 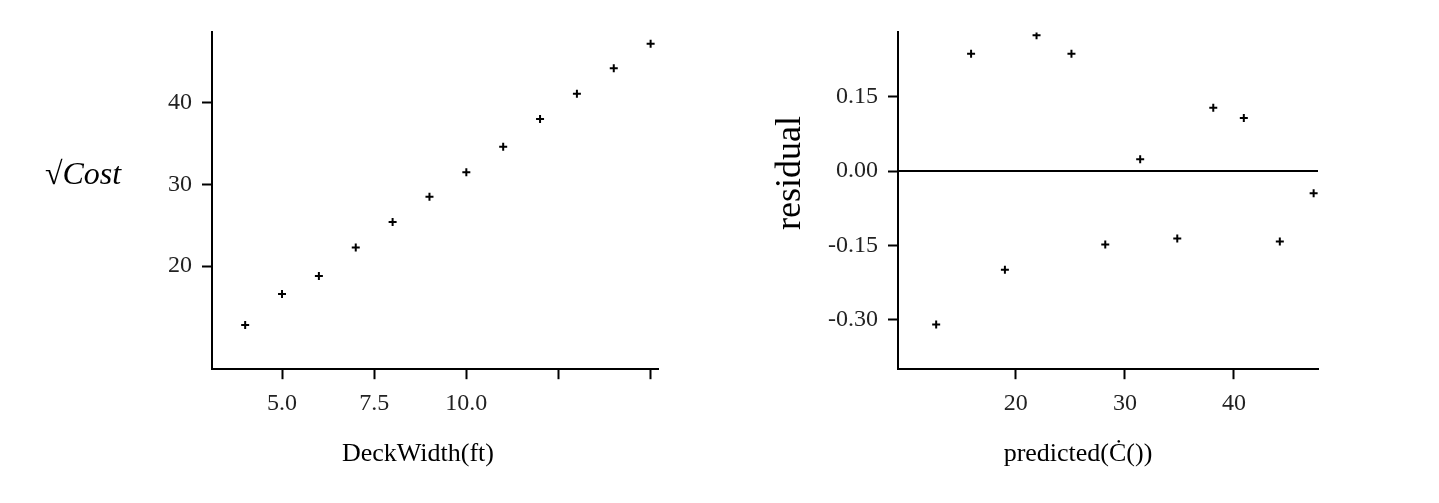 I want to click on y-tick-label: -0.30, so click(x=852, y=317).